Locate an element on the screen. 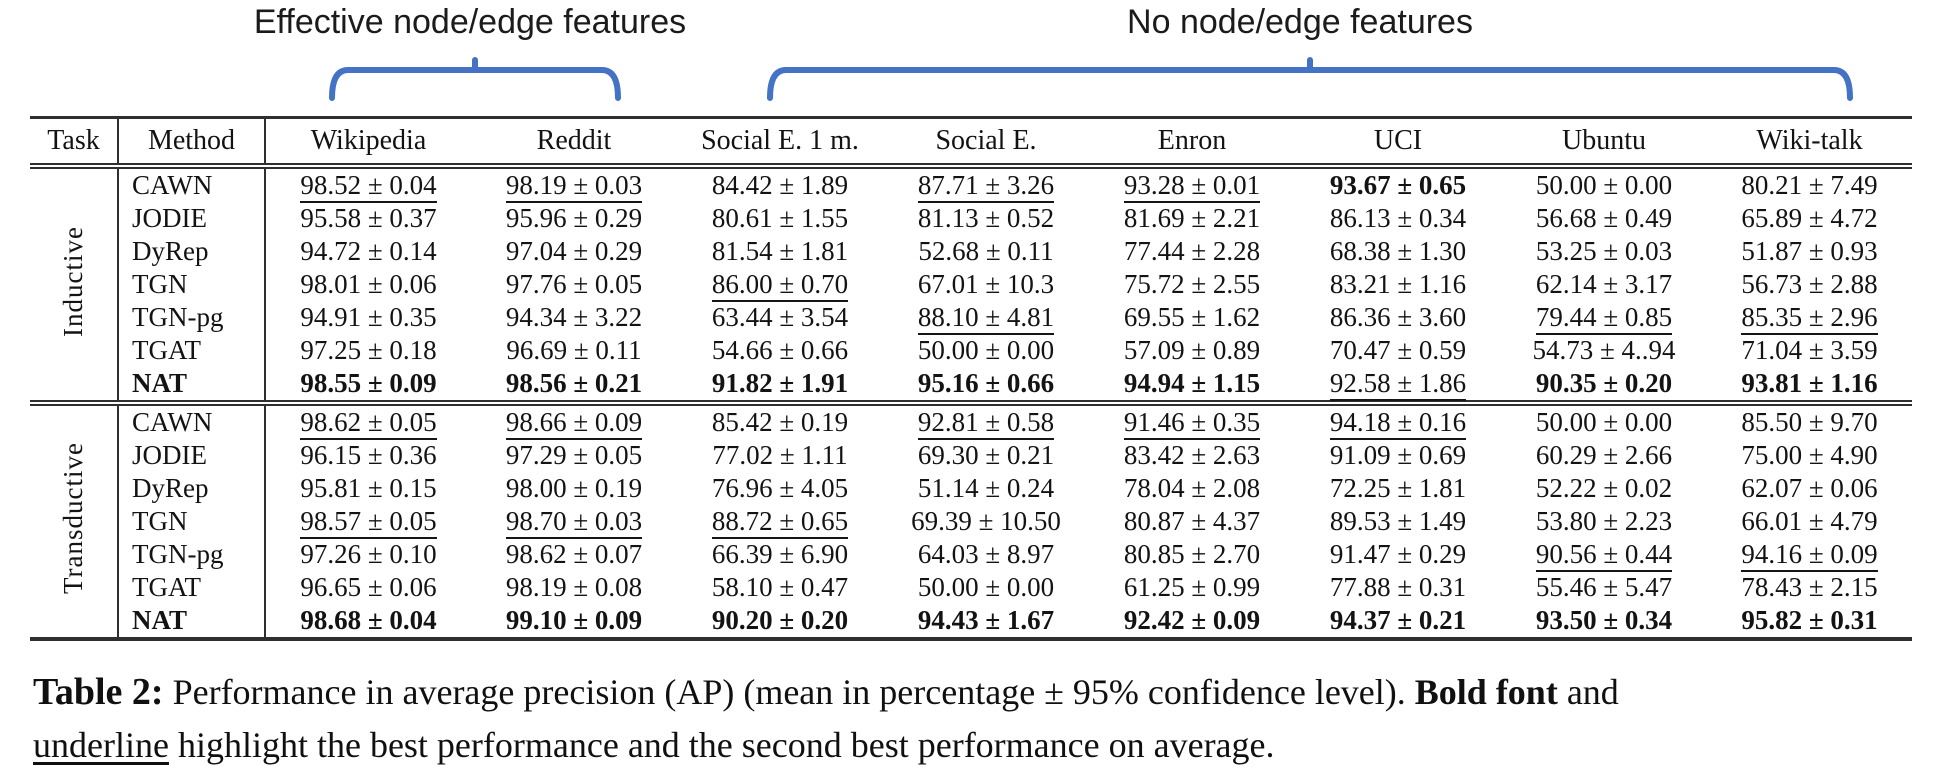 This screenshot has width=1948, height=780. metric-value: 94.94 ± 1.15 is located at coordinates (1192, 383).